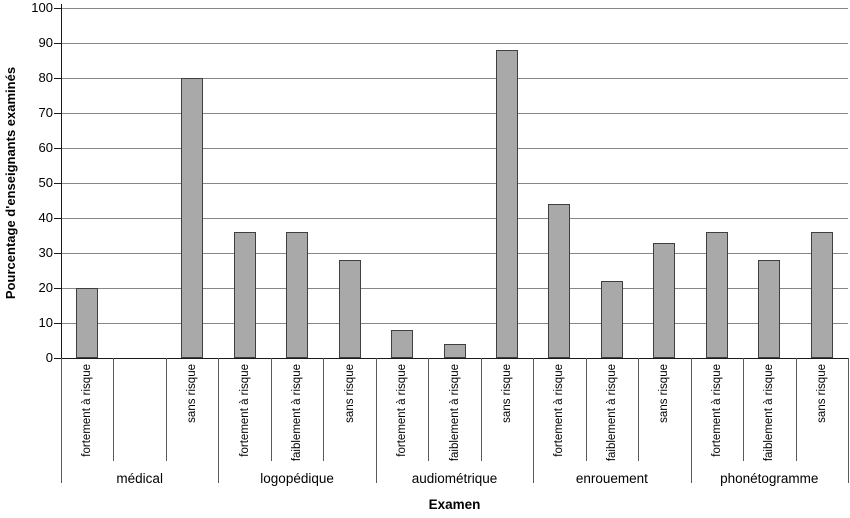 The height and width of the screenshot is (518, 850). I want to click on y-tick-label: 70, so click(45, 112).